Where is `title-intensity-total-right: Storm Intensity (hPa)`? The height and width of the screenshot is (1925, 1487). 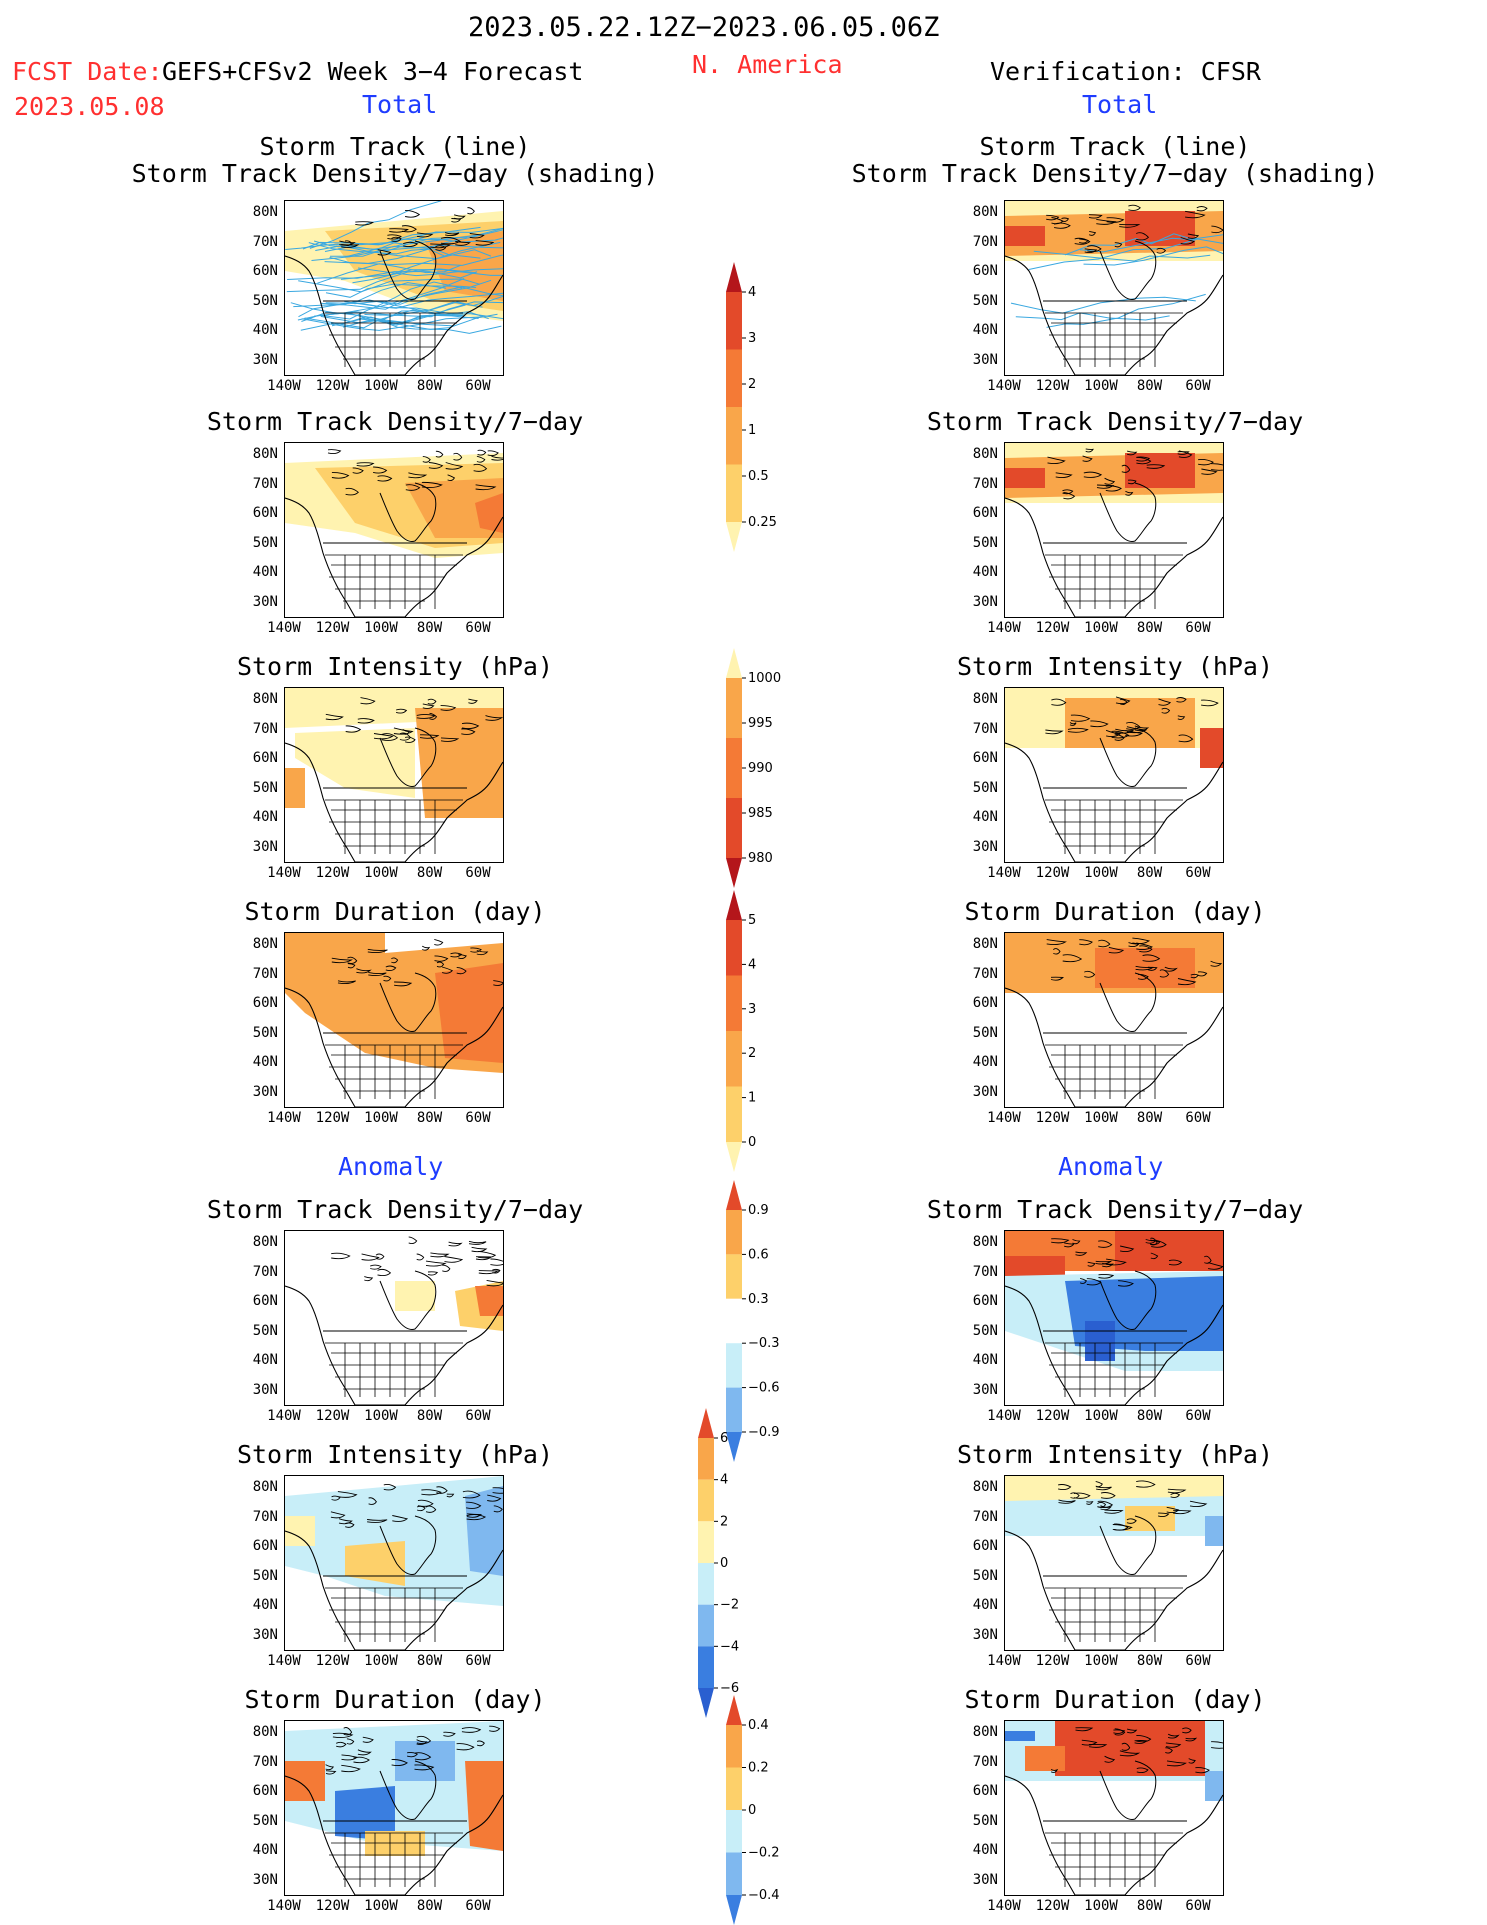
title-intensity-total-right: Storm Intensity (hPa) is located at coordinates (1115, 666).